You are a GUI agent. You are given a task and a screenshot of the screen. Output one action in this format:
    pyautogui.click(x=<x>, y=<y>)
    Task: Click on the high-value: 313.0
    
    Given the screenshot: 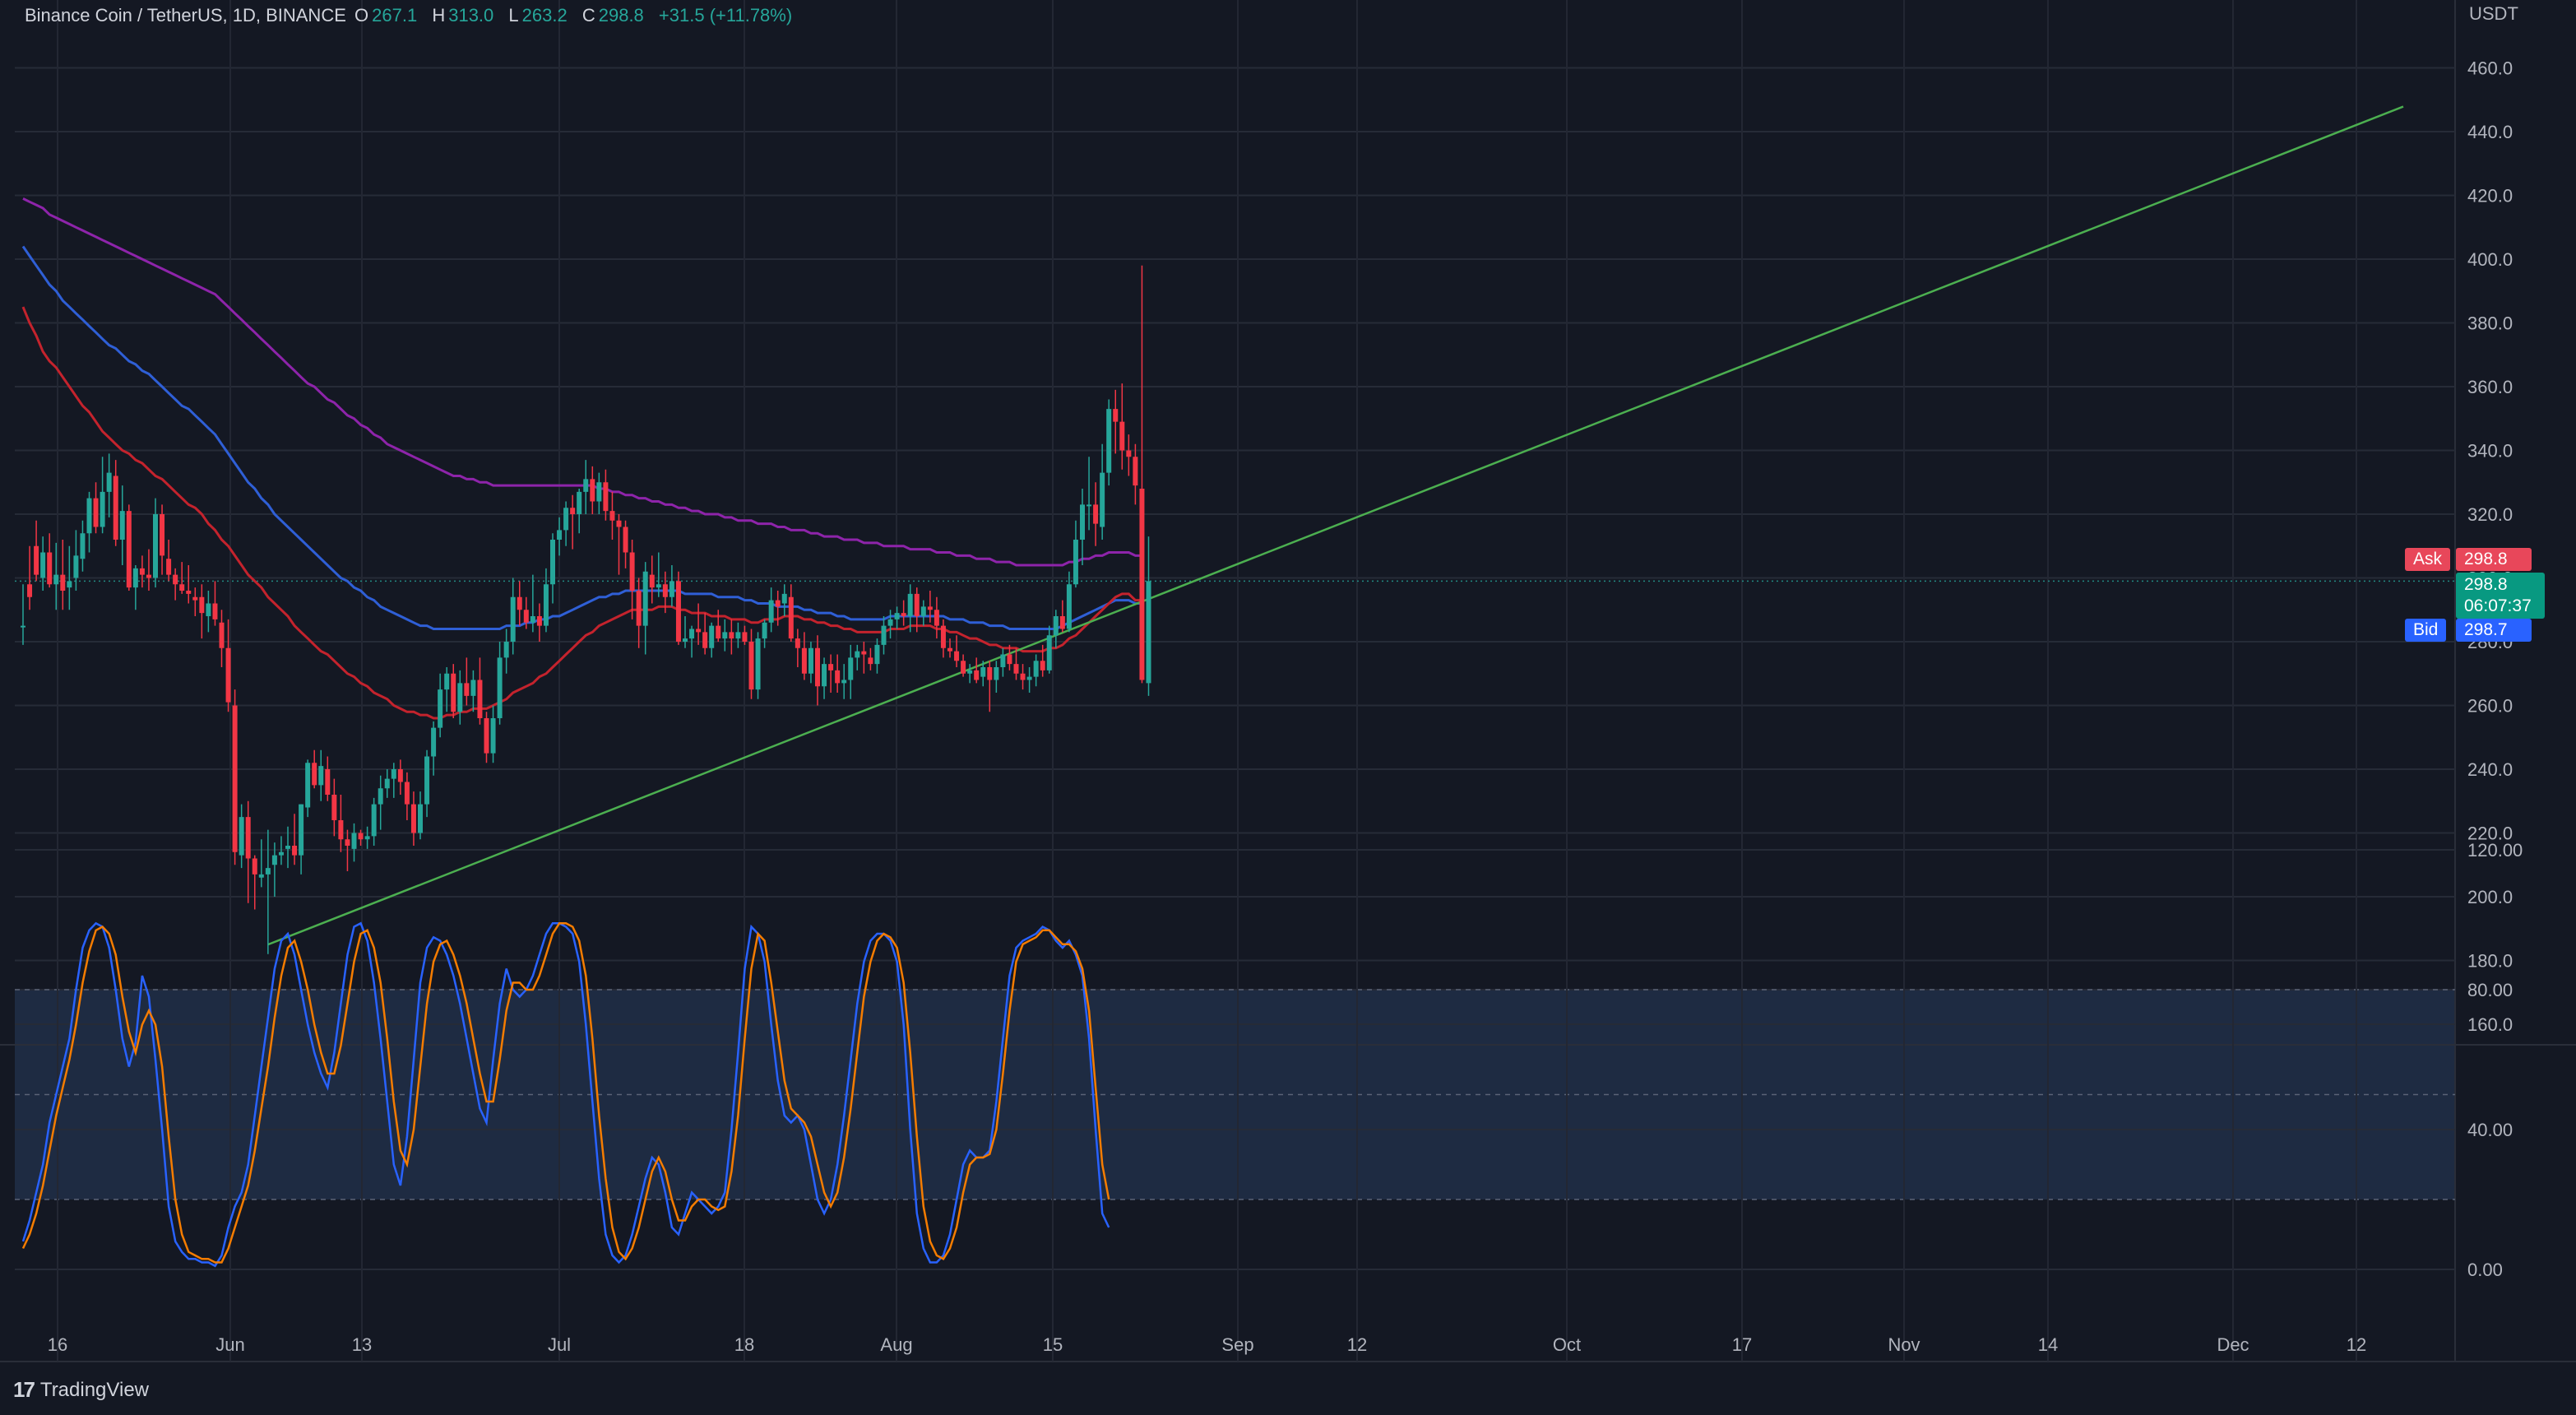 What is the action you would take?
    pyautogui.click(x=471, y=15)
    